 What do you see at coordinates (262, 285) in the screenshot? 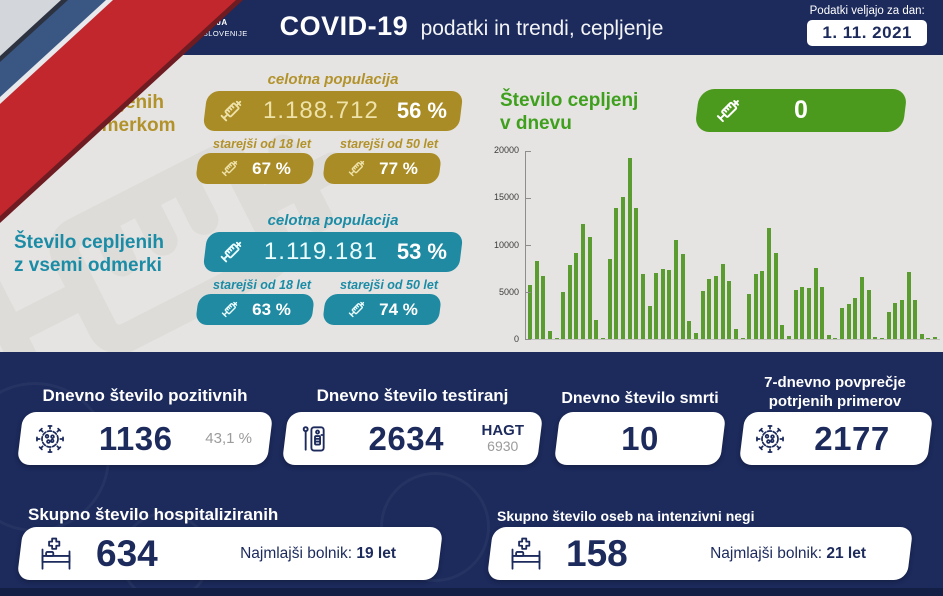
I see `all-doses-over18-label: starejši od 18 let` at bounding box center [262, 285].